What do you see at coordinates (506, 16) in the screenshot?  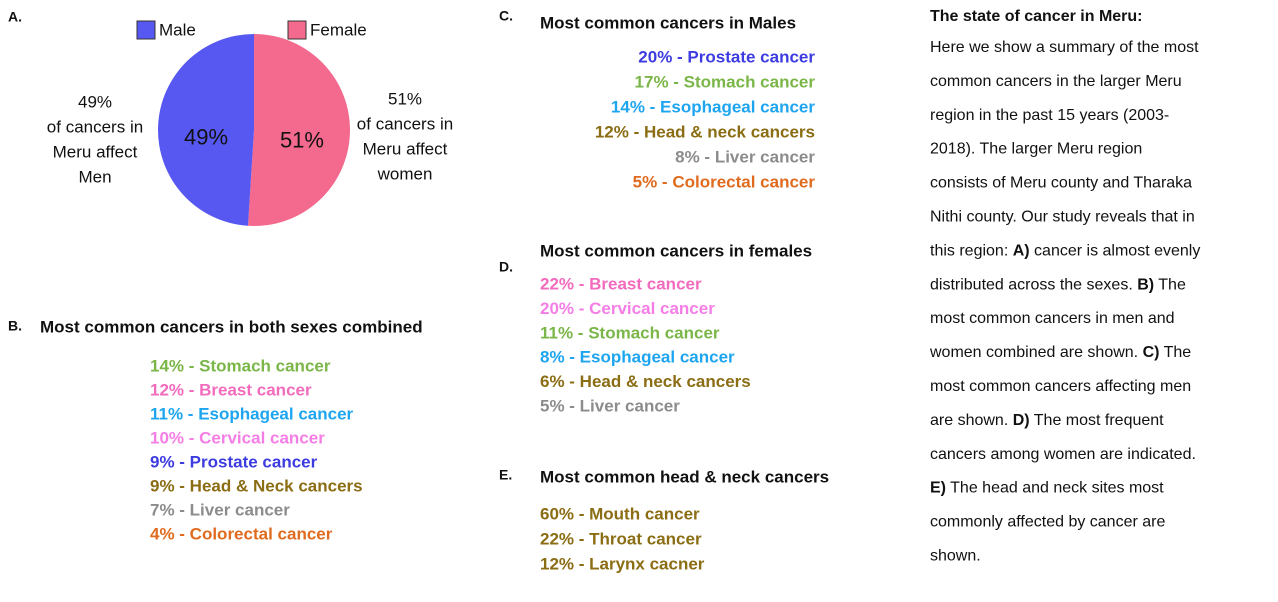 I see `section-label: C.` at bounding box center [506, 16].